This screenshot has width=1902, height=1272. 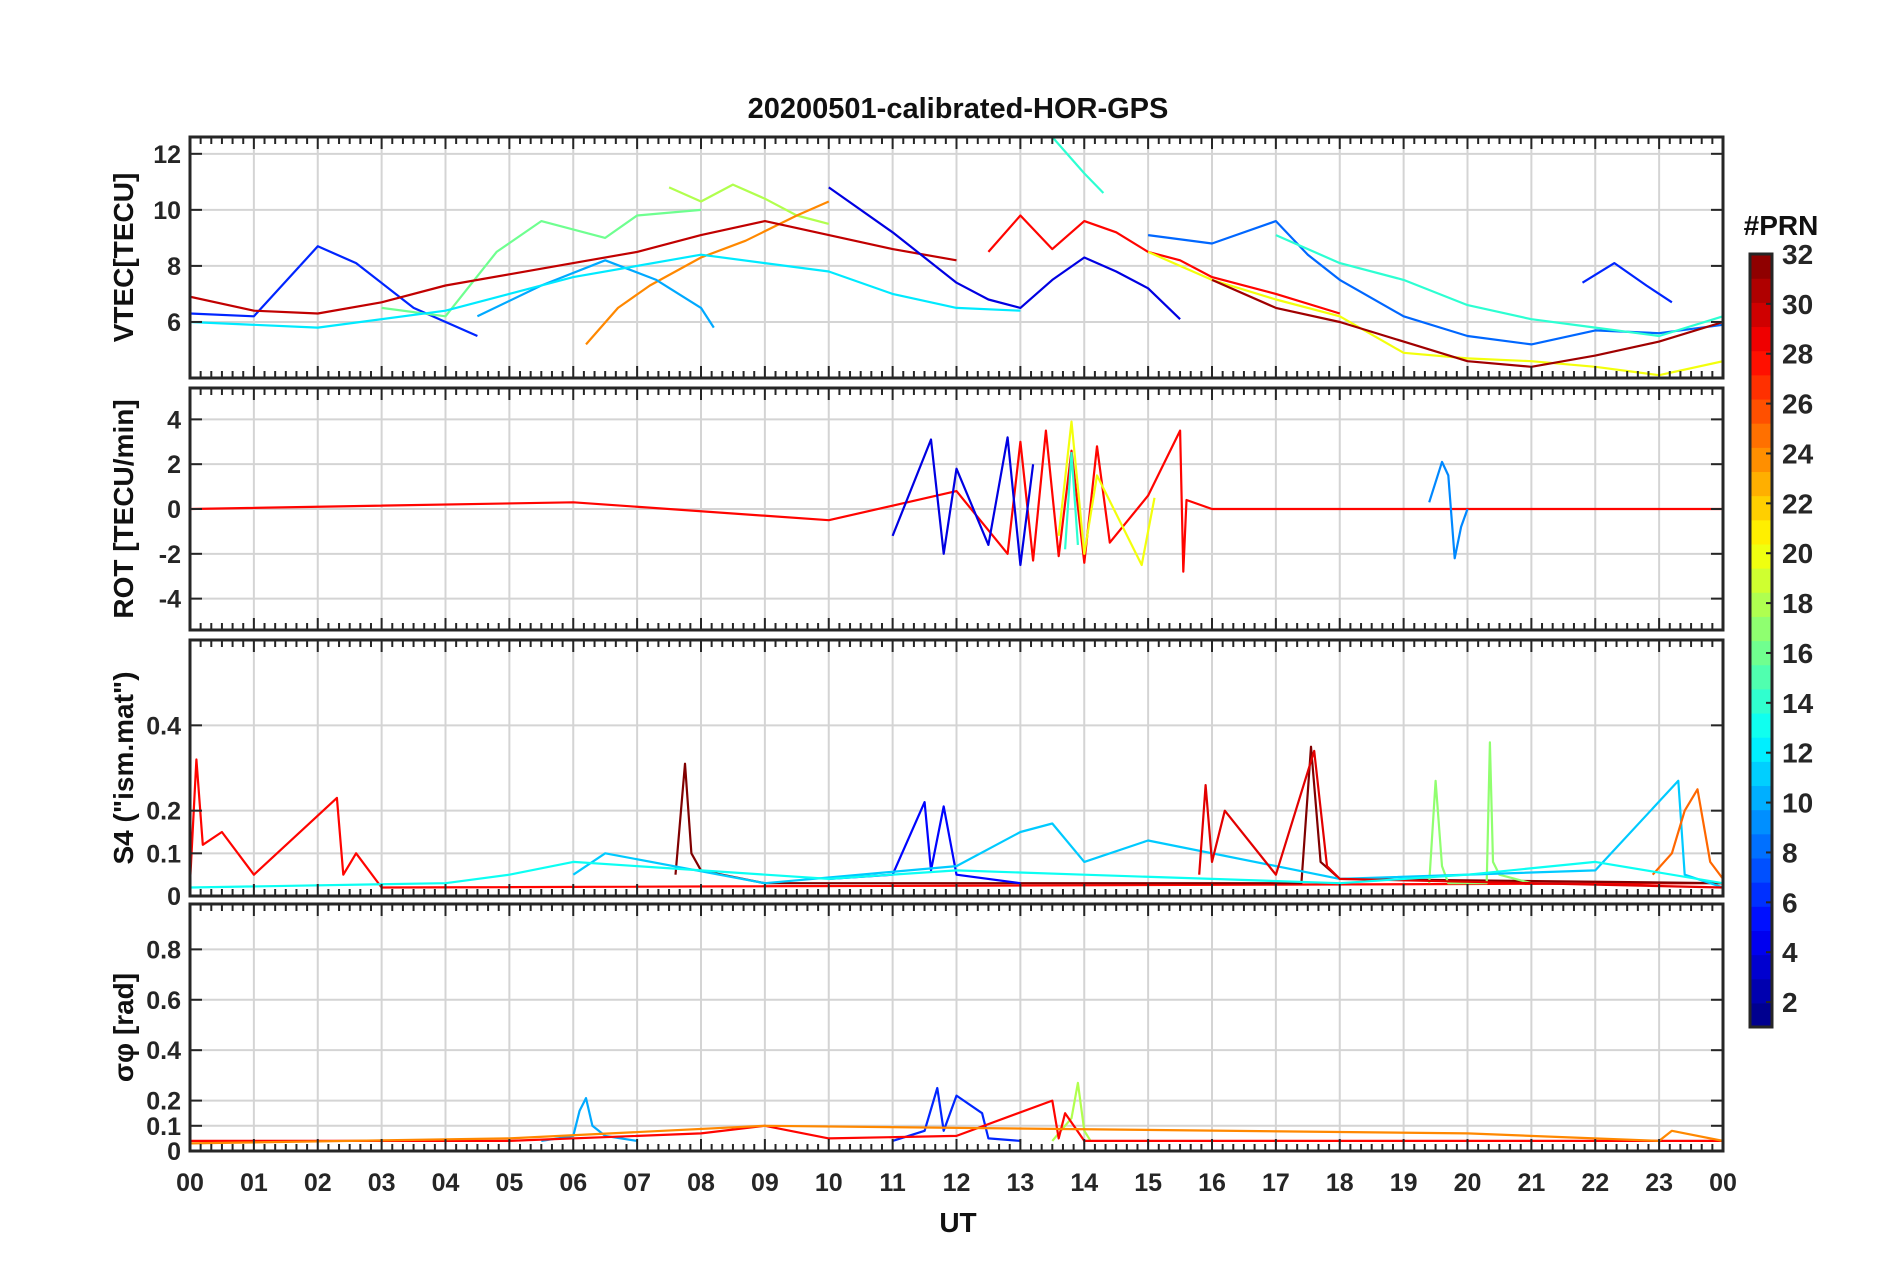 I want to click on colorbar-tick-label: 16, so click(x=1797, y=653).